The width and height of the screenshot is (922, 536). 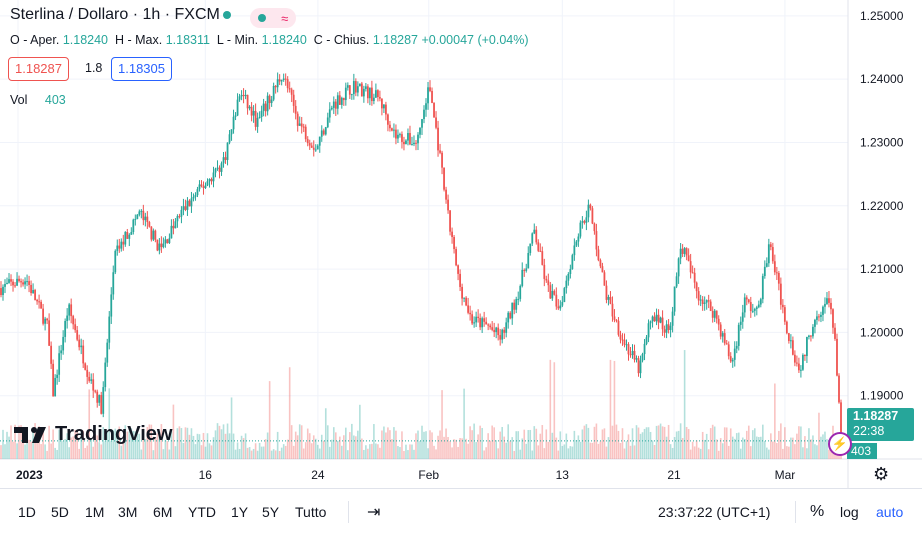 I want to click on clock: 23:37:22 (UTC+1), so click(x=714, y=512).